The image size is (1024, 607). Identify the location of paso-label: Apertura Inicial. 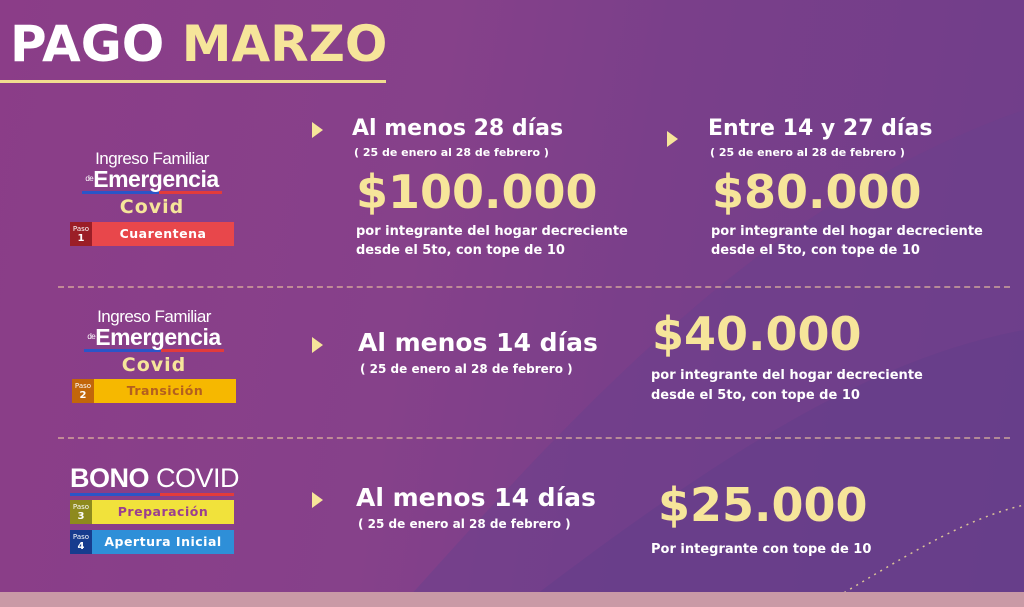
(163, 542).